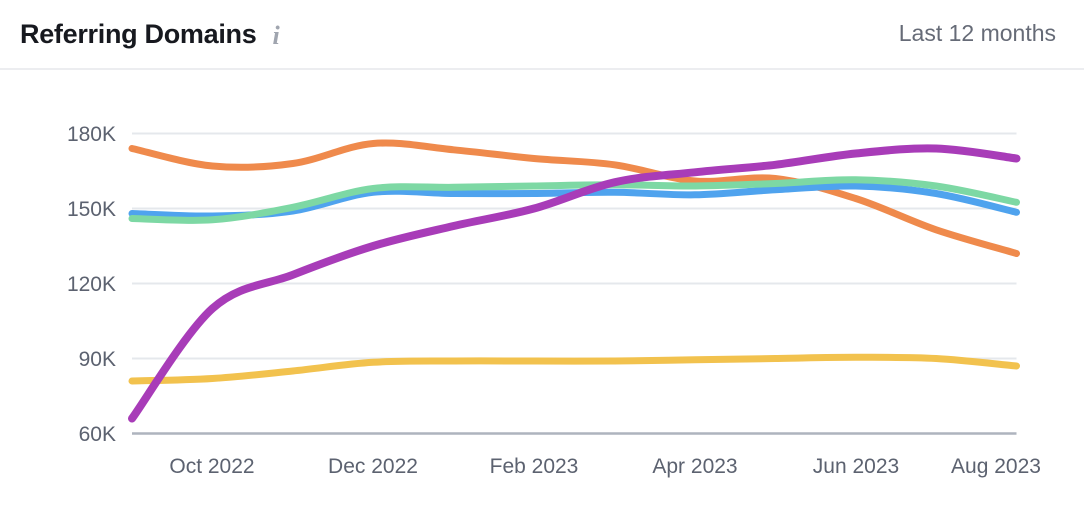 This screenshot has height=526, width=1084. I want to click on x-axis-label: Dec 2022, so click(373, 466).